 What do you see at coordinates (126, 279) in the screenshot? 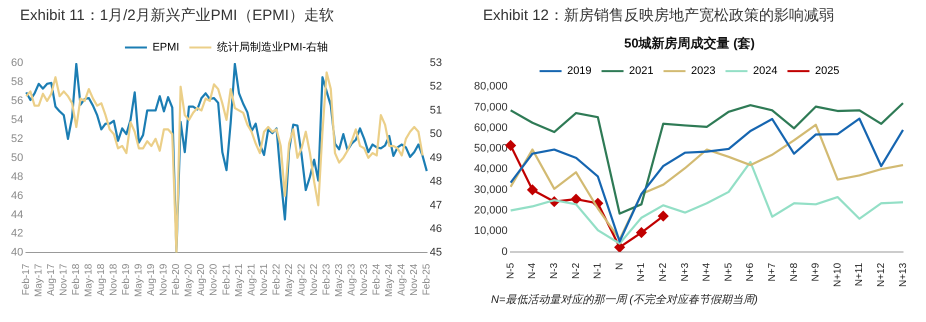
I see `x-tick-label: Feb-19` at bounding box center [126, 279].